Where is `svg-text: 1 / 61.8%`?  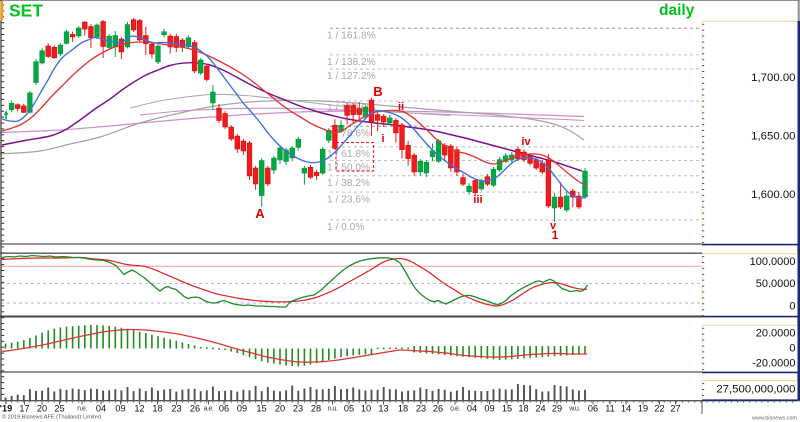
svg-text: 1 / 61.8% is located at coordinates (348, 154).